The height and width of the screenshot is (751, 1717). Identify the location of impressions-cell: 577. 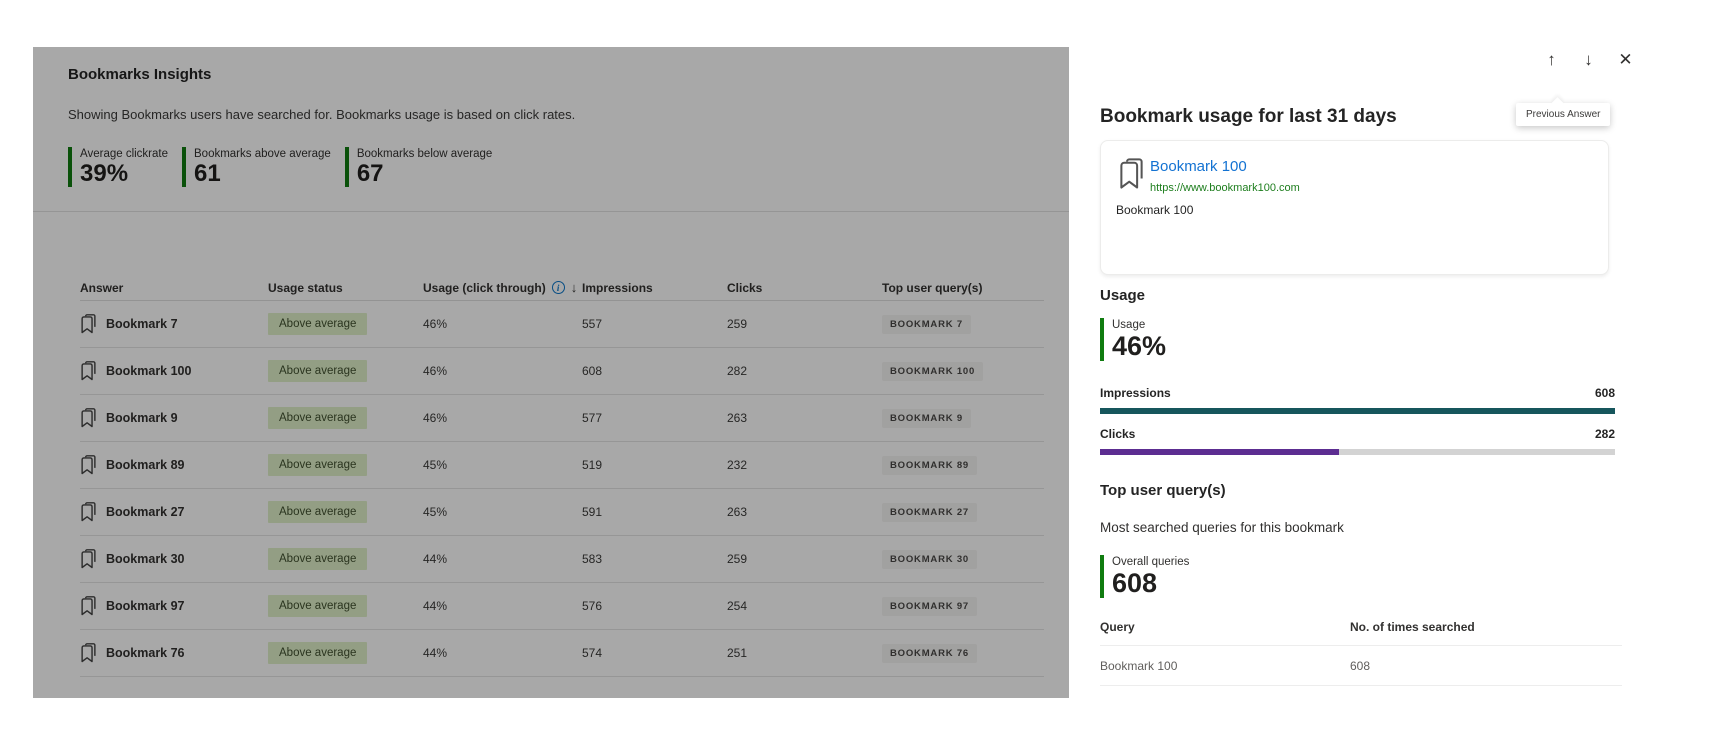
(592, 418).